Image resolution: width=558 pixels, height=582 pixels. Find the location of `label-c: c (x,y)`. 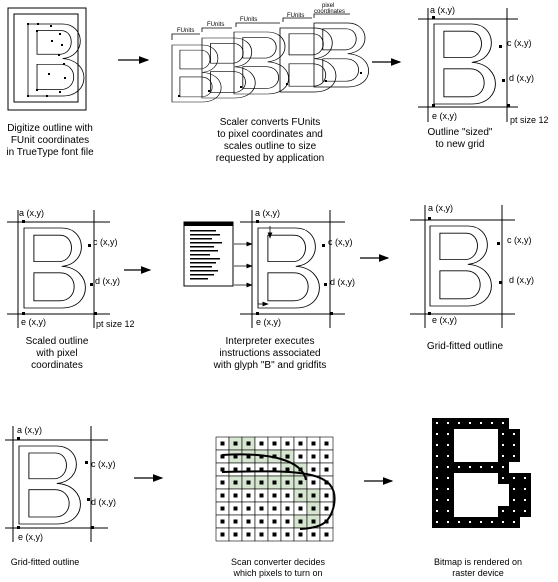

label-c: c (x,y) is located at coordinates (519, 43).